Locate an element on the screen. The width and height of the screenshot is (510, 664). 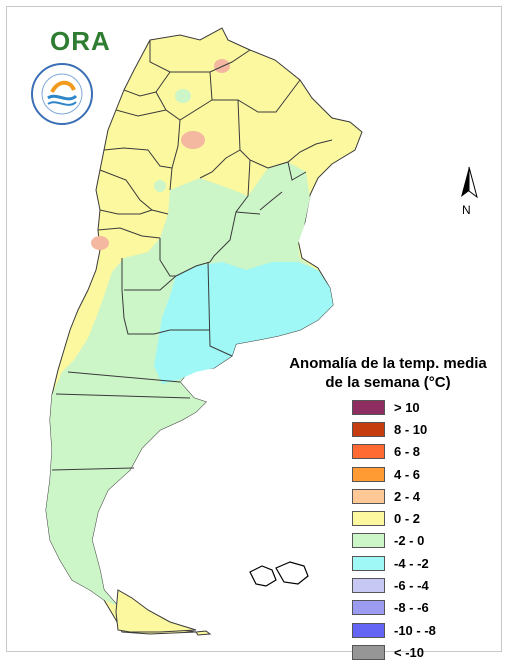
legend-item: -10 - -8 is located at coordinates (394, 630).